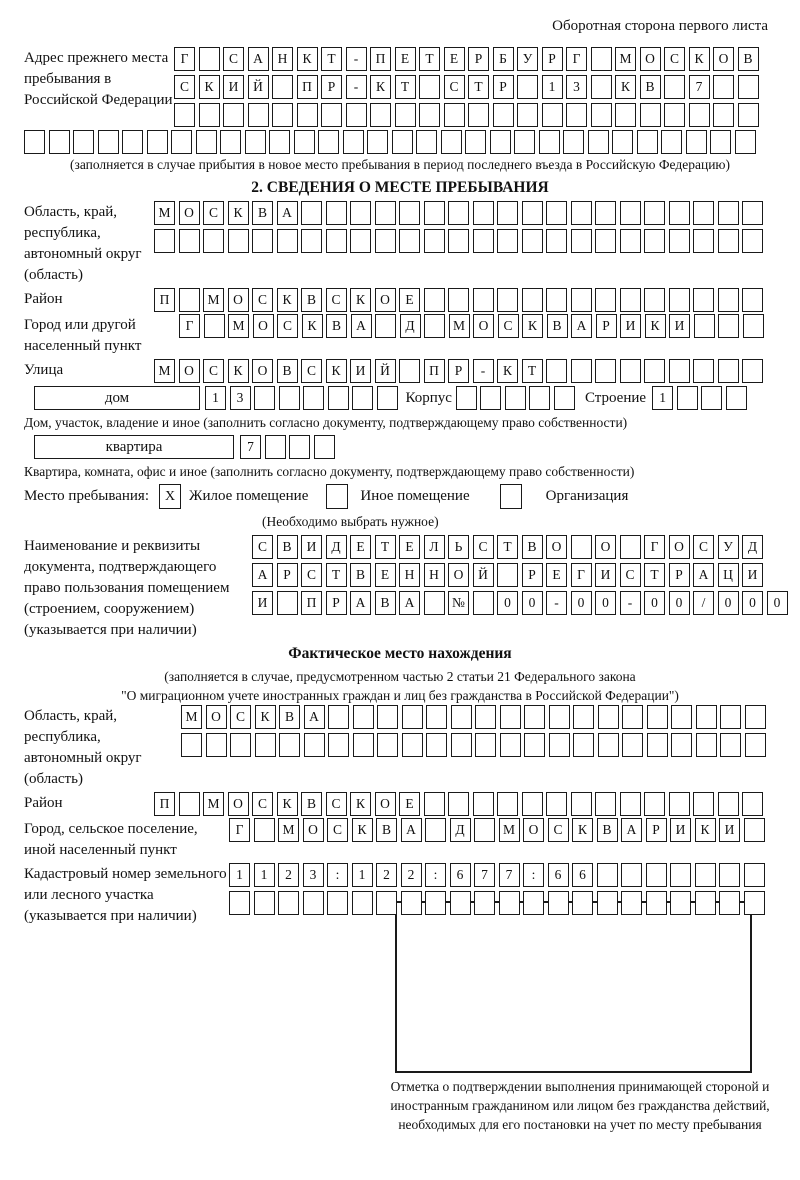 This screenshot has height=1180, width=800. I want to click on char-box: Т, so click(429, 59).